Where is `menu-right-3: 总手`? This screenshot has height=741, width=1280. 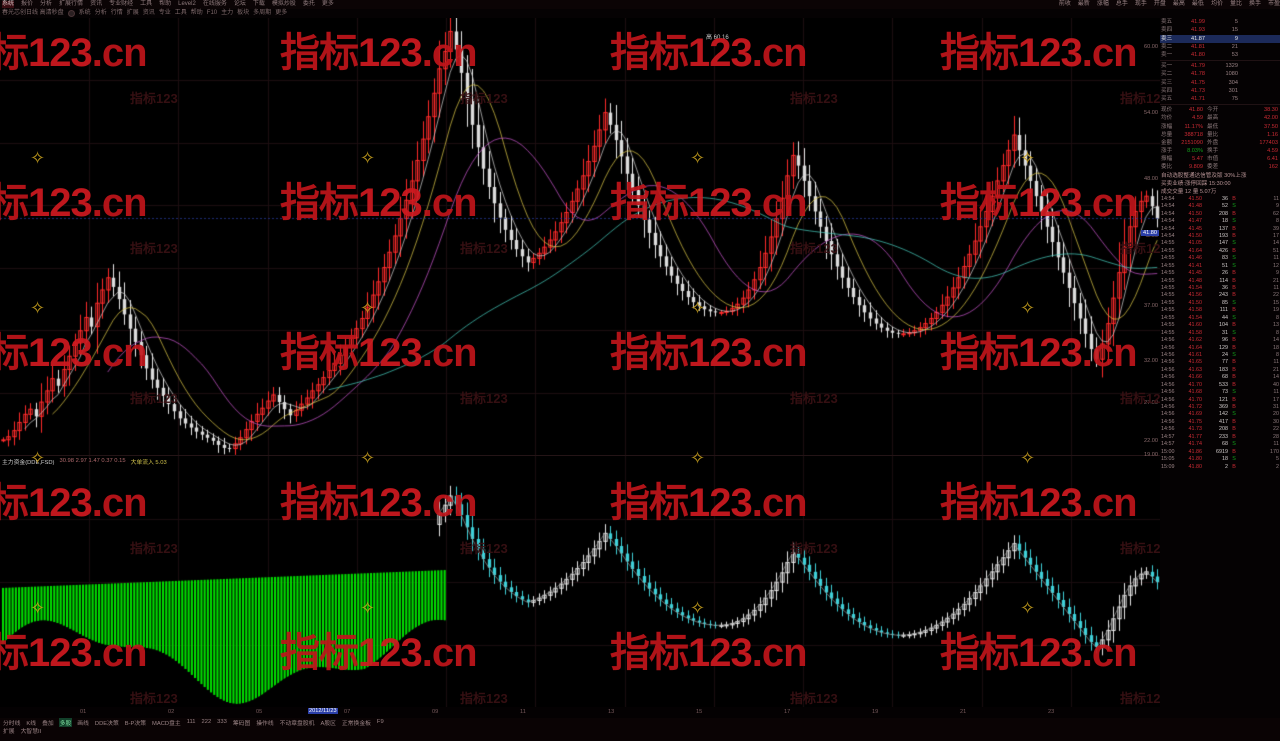
menu-right-3: 总手 is located at coordinates (1121, 4).